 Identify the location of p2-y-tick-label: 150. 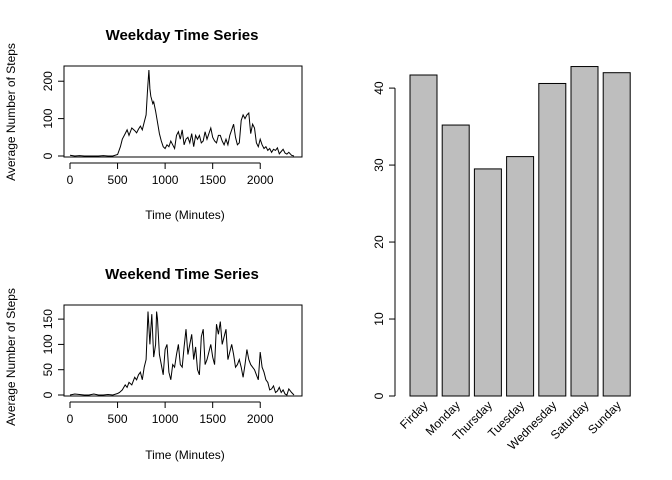
(48, 319).